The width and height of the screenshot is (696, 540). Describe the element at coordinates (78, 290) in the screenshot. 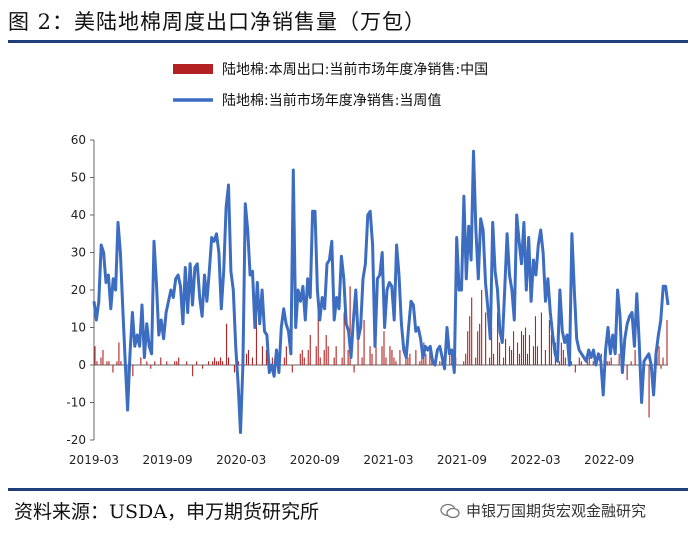

I see `y-tick-label: 20` at that location.